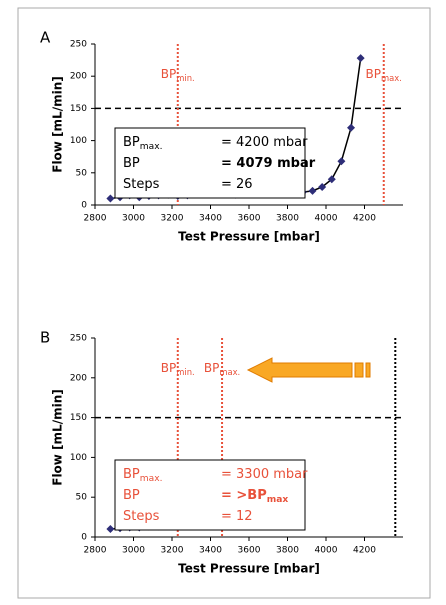  I want to click on info-value: = 3300 mbar, so click(264, 474).